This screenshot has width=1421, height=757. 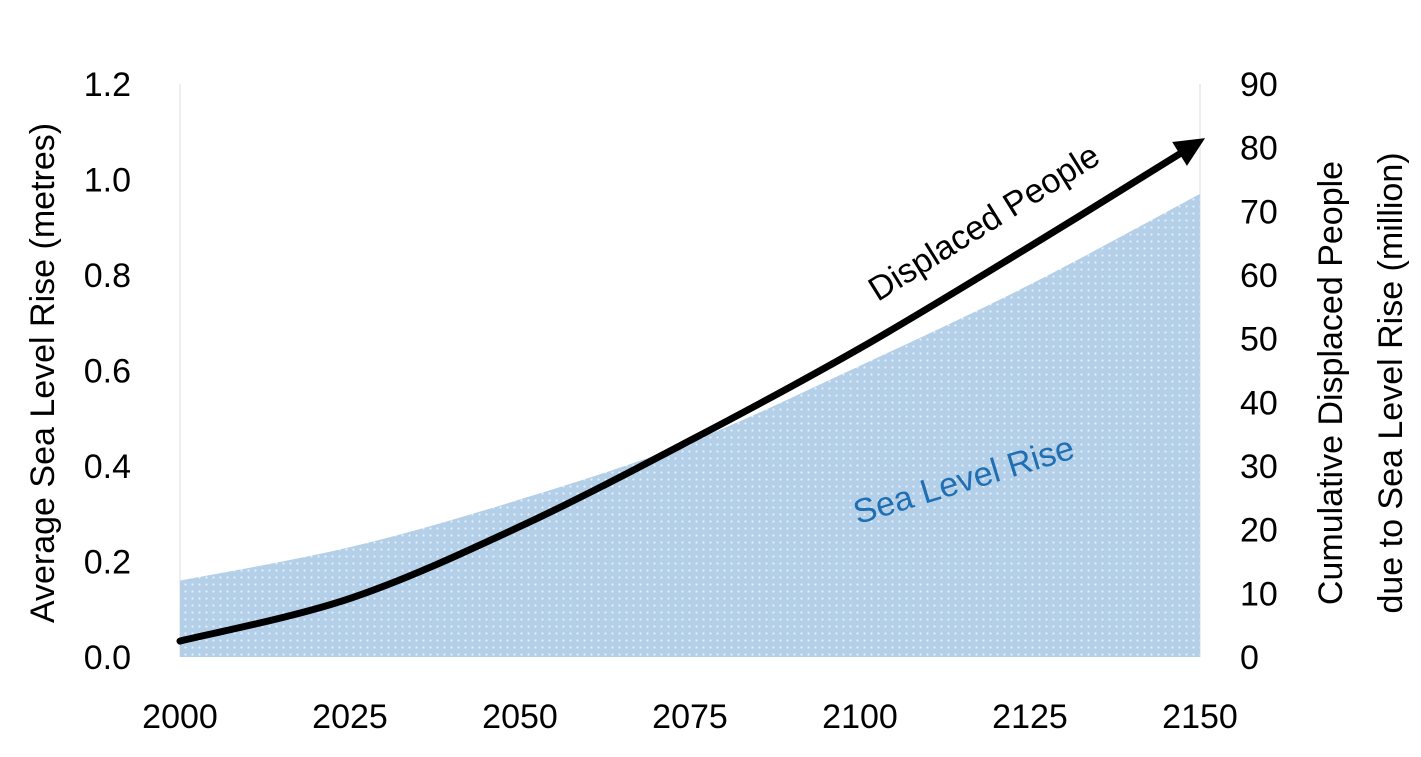 What do you see at coordinates (1030, 717) in the screenshot?
I see `x-tick-label: 2125` at bounding box center [1030, 717].